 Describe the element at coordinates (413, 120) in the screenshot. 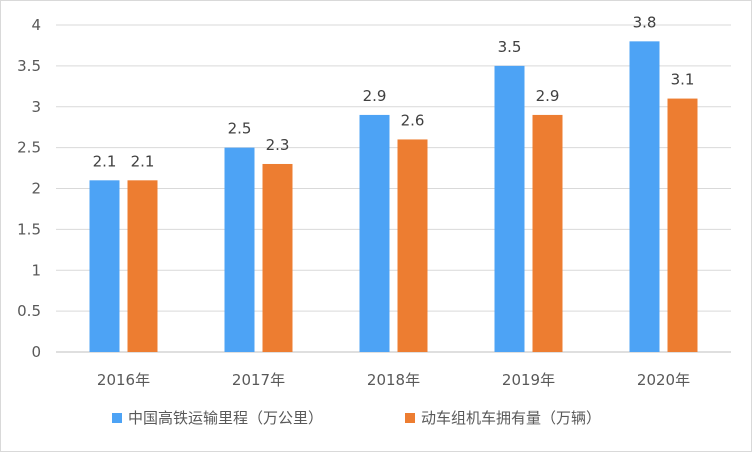

I see `data-label: 2.6` at that location.